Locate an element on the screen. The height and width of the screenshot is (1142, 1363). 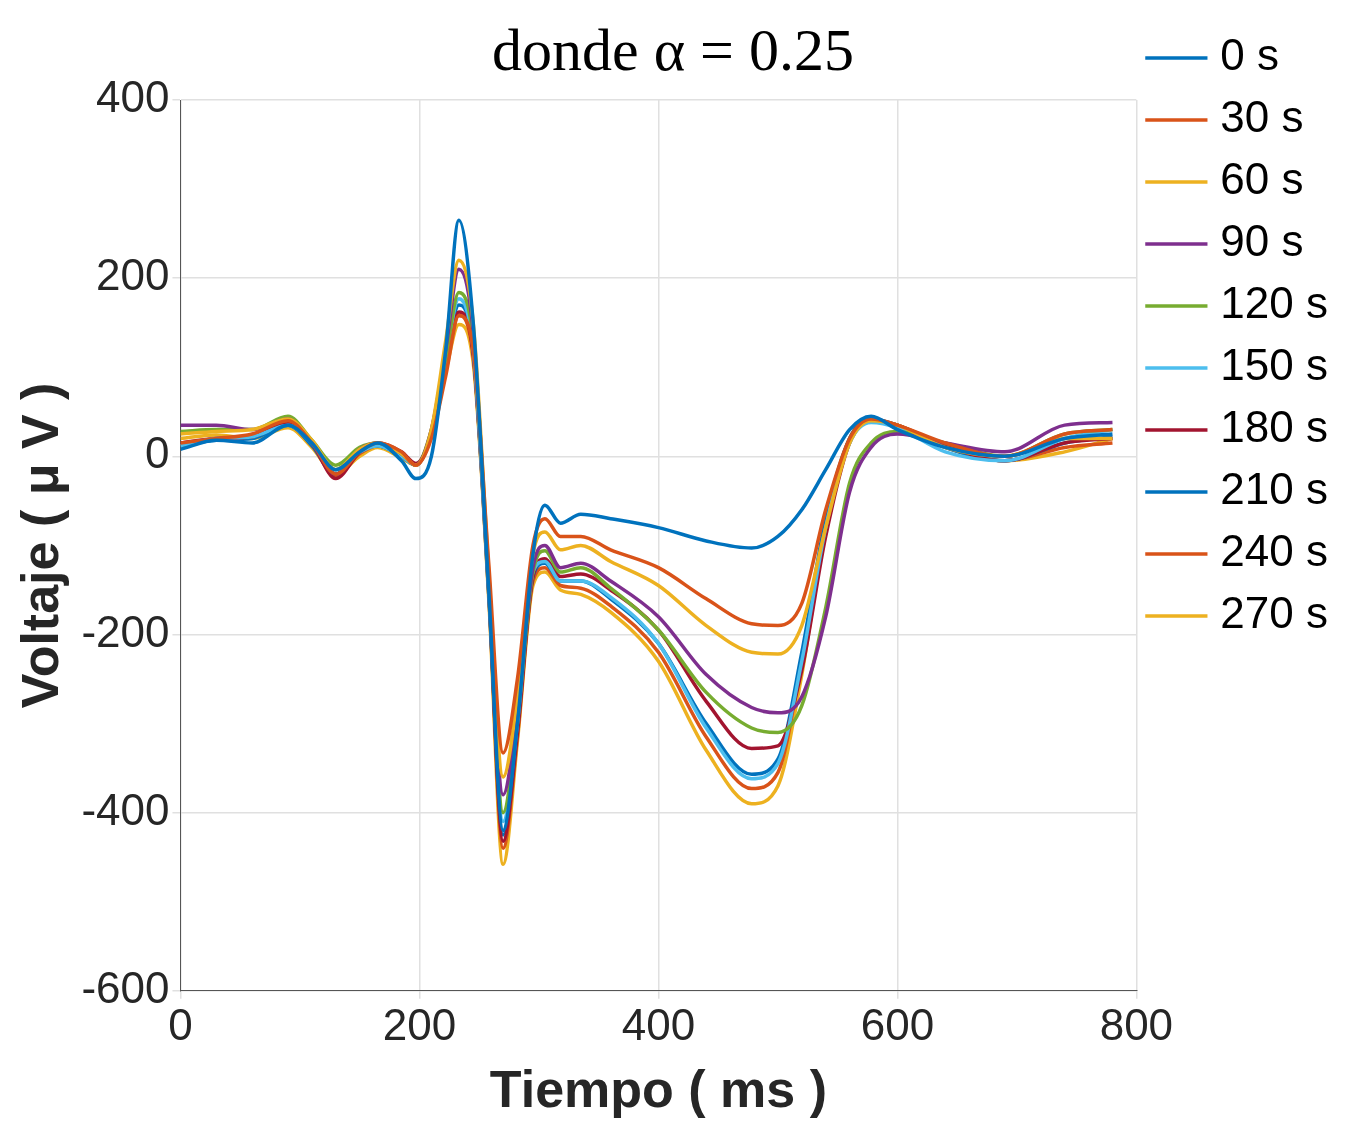
legend-label: 150 s is located at coordinates (1274, 365).